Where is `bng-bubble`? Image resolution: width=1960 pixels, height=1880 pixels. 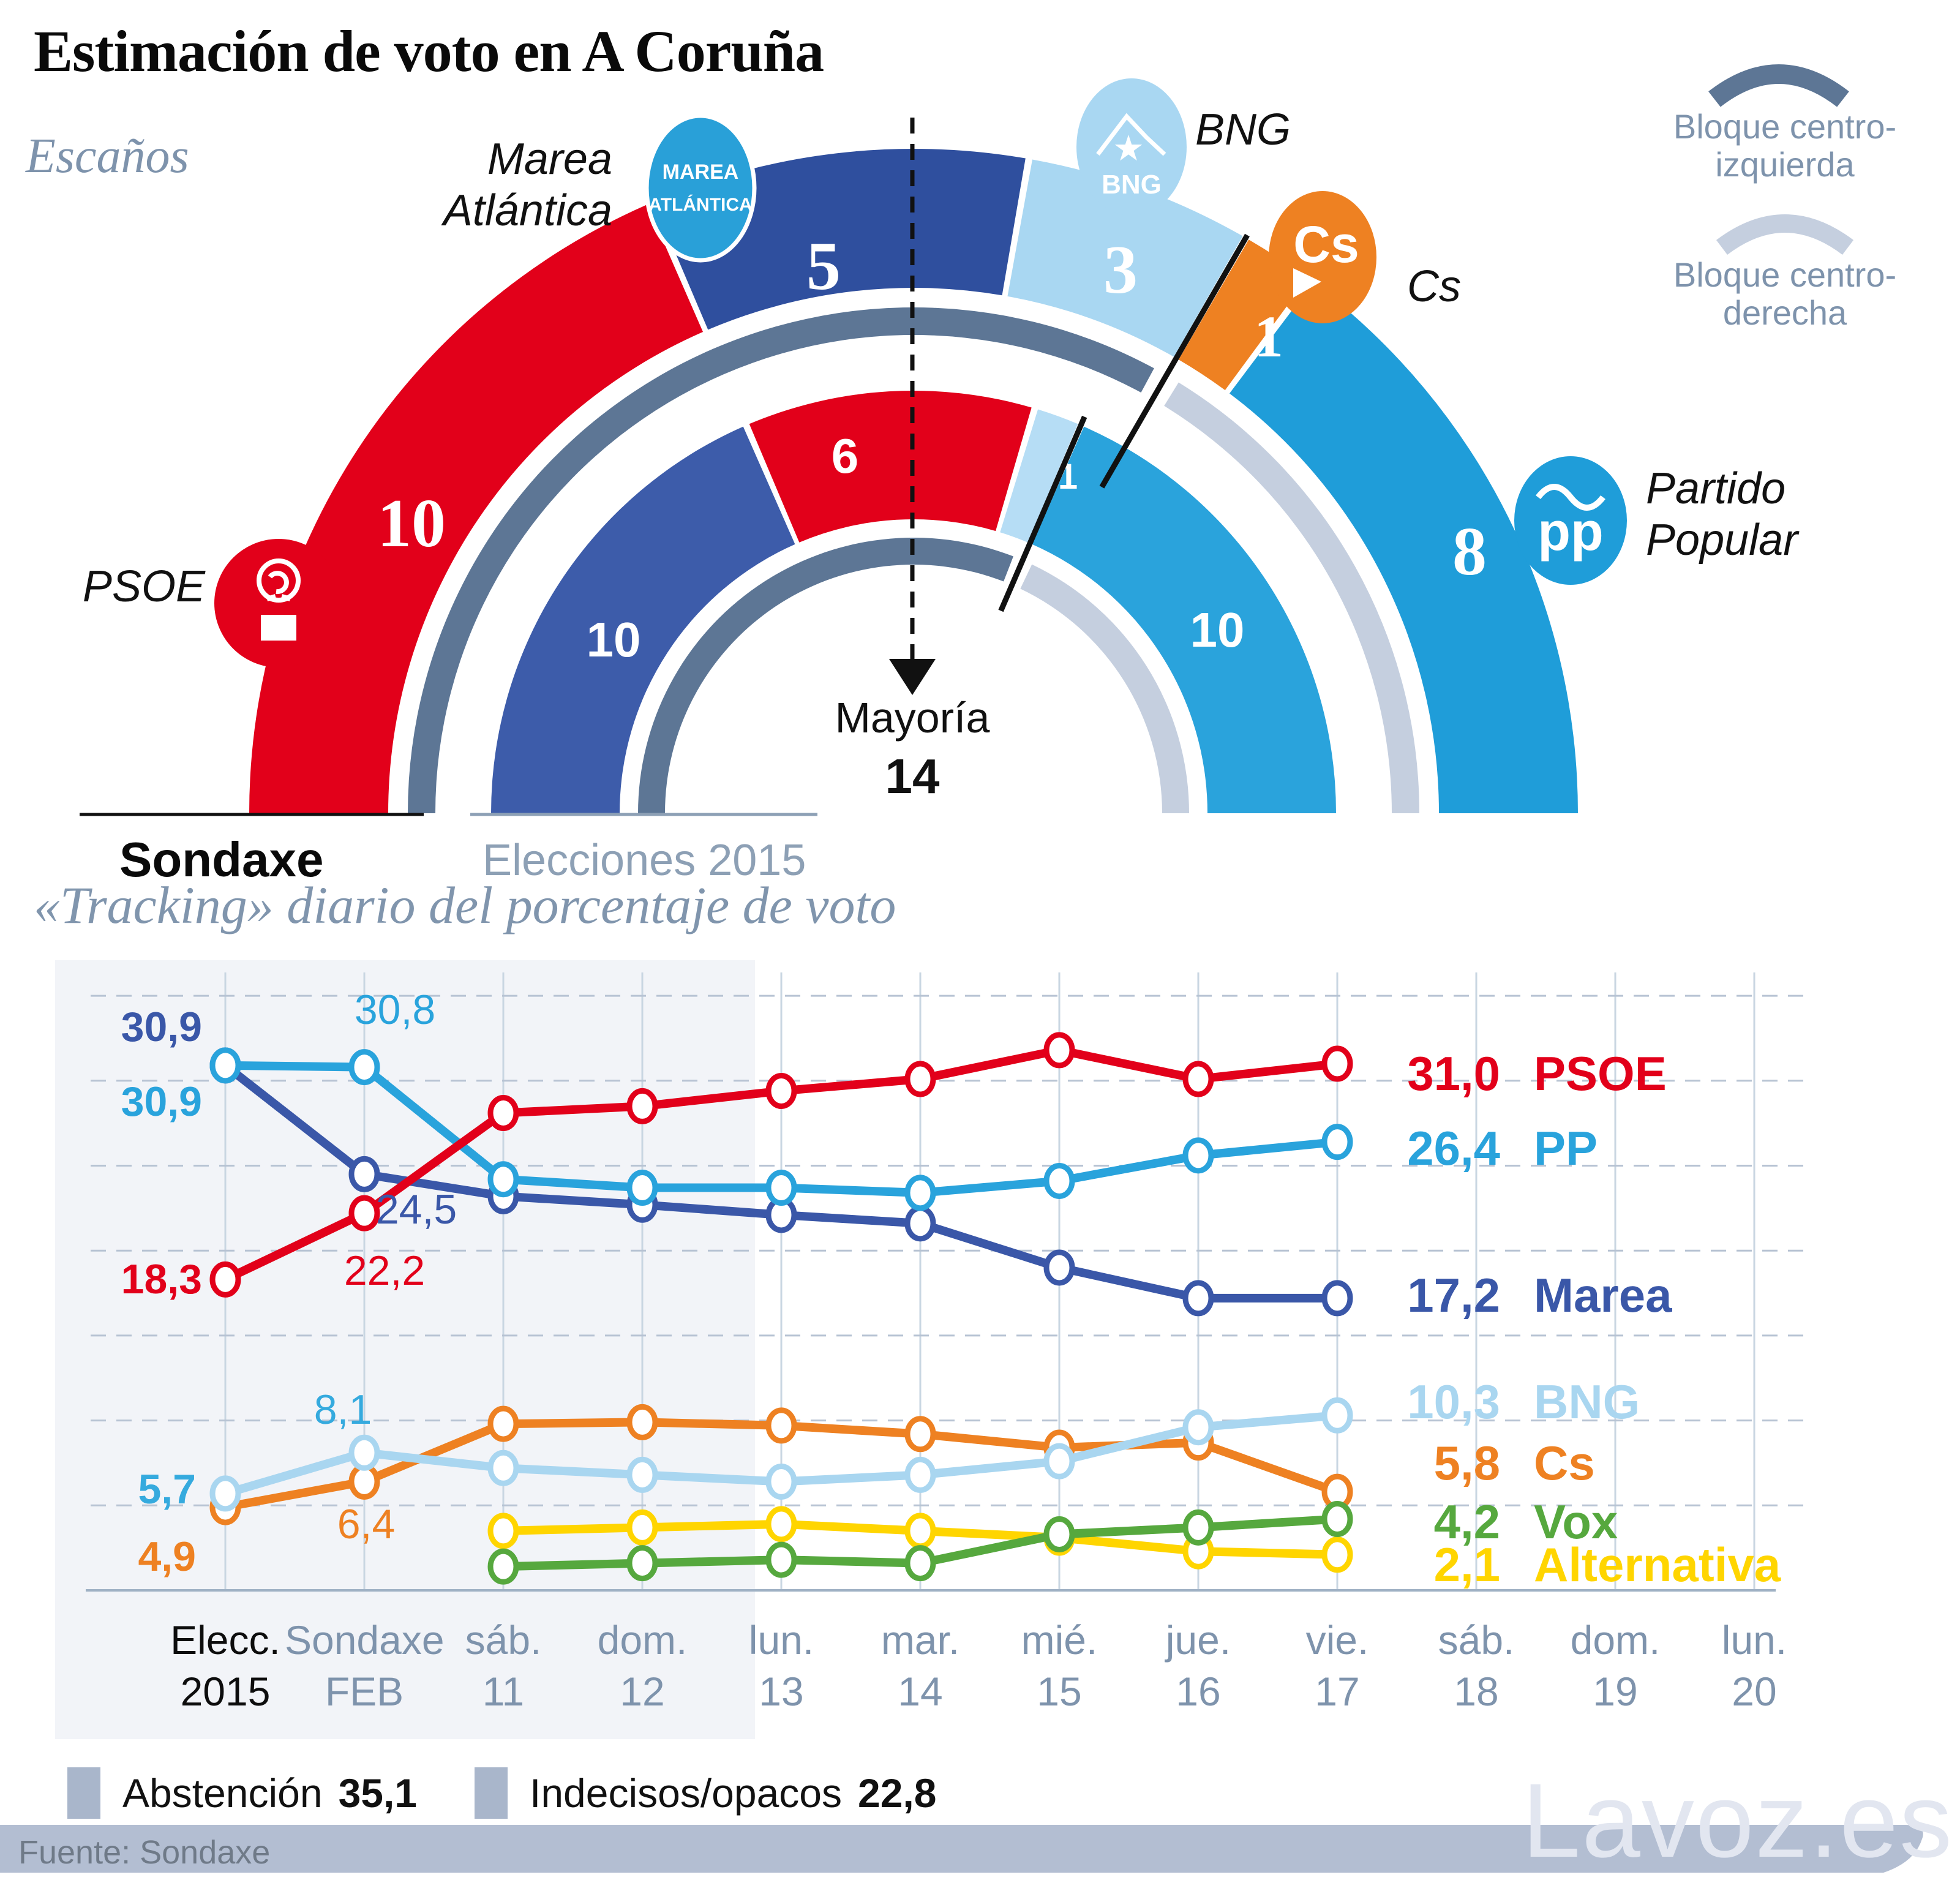
bng-bubble is located at coordinates (1131, 147).